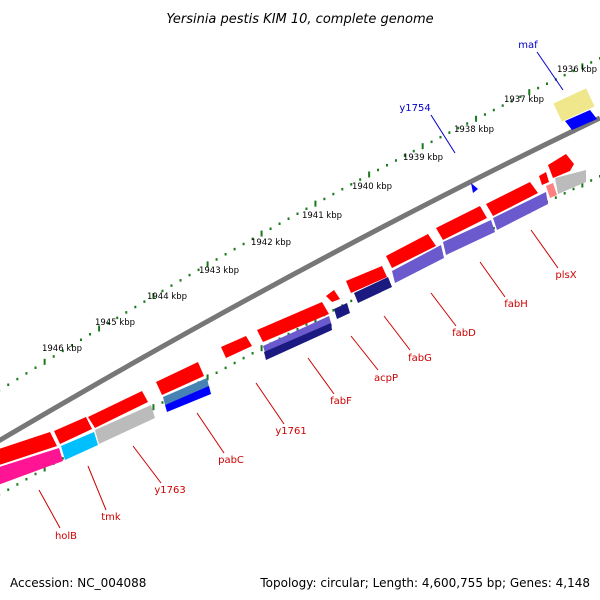 This screenshot has width=600, height=600. Describe the element at coordinates (169, 490) in the screenshot. I see `gene-label-inner: y1763` at that location.